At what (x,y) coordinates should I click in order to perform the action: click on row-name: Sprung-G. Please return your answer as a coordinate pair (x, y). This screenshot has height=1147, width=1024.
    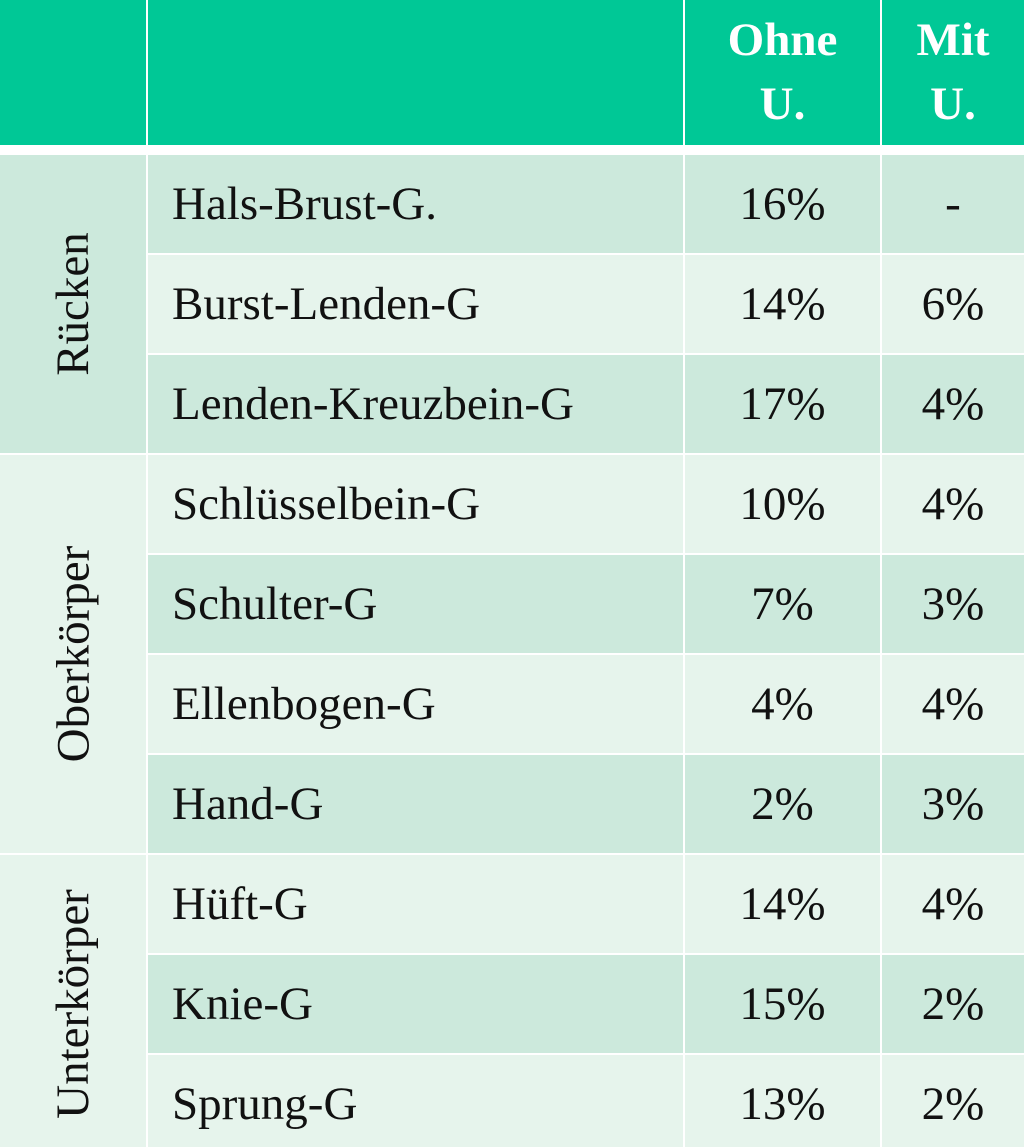
    Looking at the image, I should click on (415, 1101).